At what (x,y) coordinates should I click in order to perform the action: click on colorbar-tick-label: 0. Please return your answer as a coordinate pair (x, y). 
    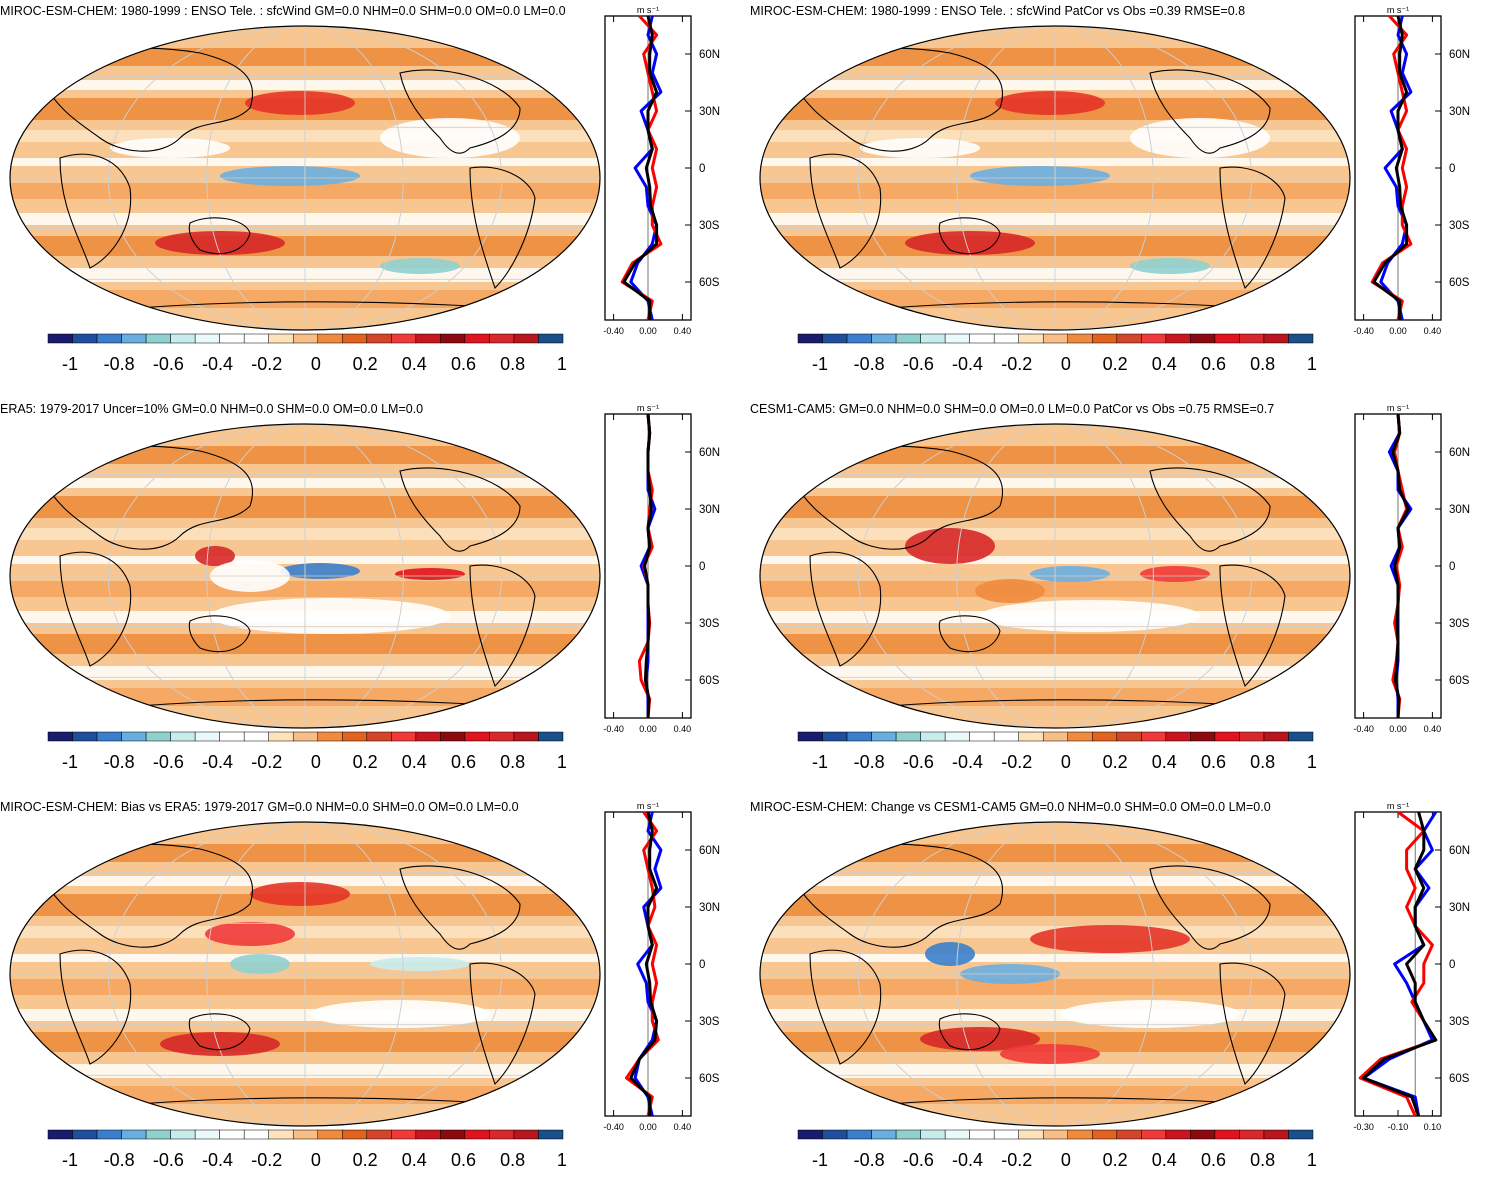
    Looking at the image, I should click on (316, 1160).